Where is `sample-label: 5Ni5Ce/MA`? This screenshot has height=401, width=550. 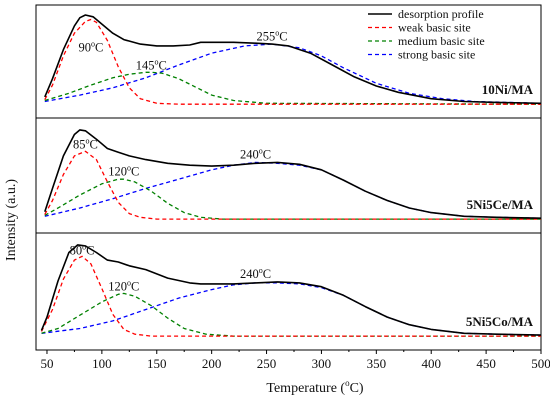 sample-label: 5Ni5Ce/MA is located at coordinates (500, 204).